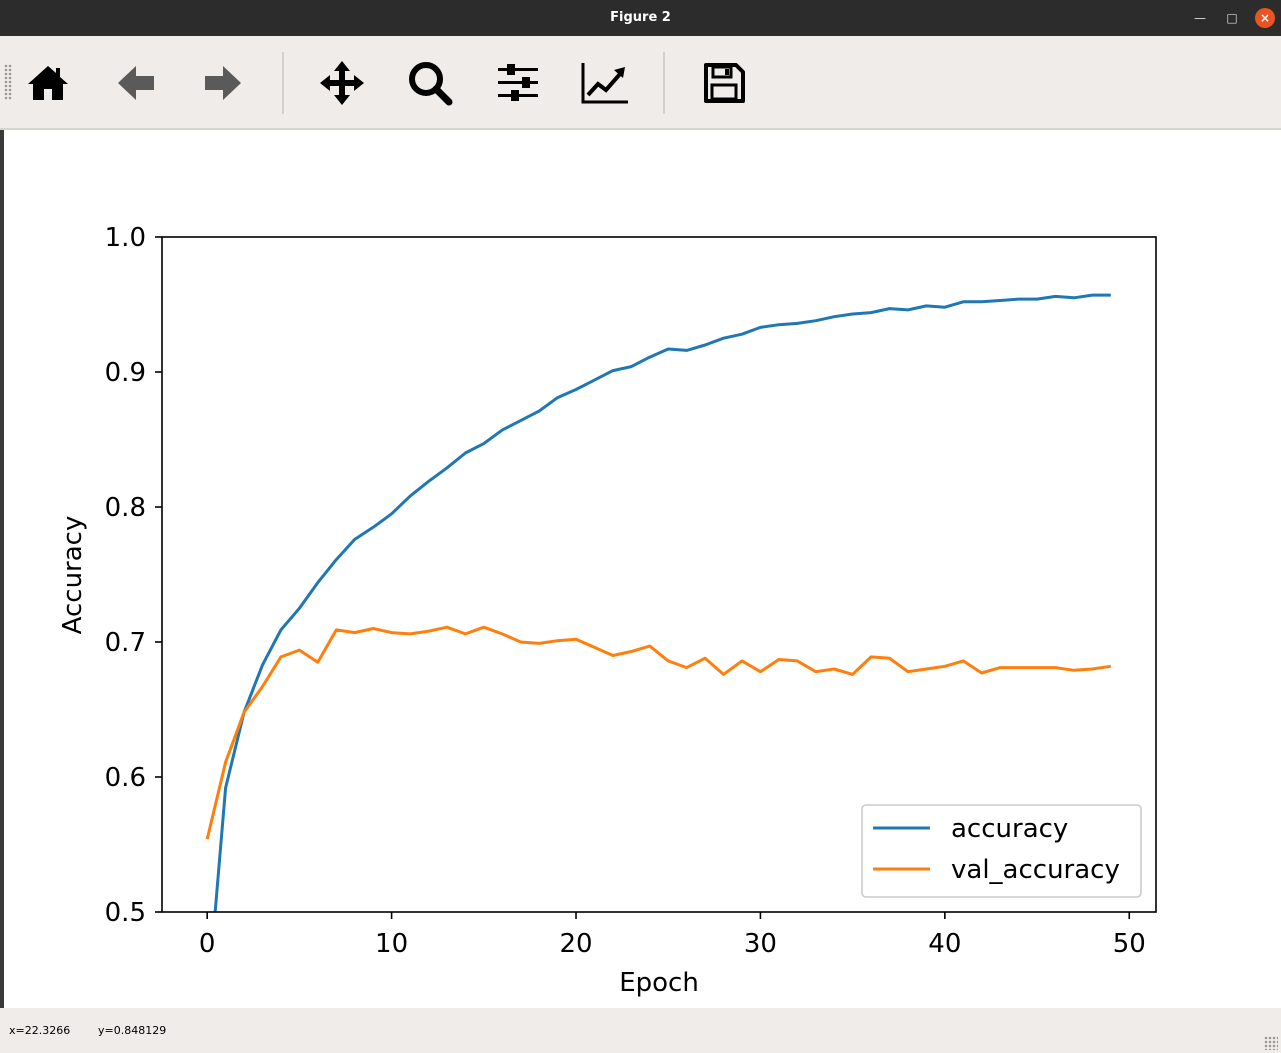 The image size is (1281, 1053). I want to click on y-tick-label: 0.5, so click(125, 913).